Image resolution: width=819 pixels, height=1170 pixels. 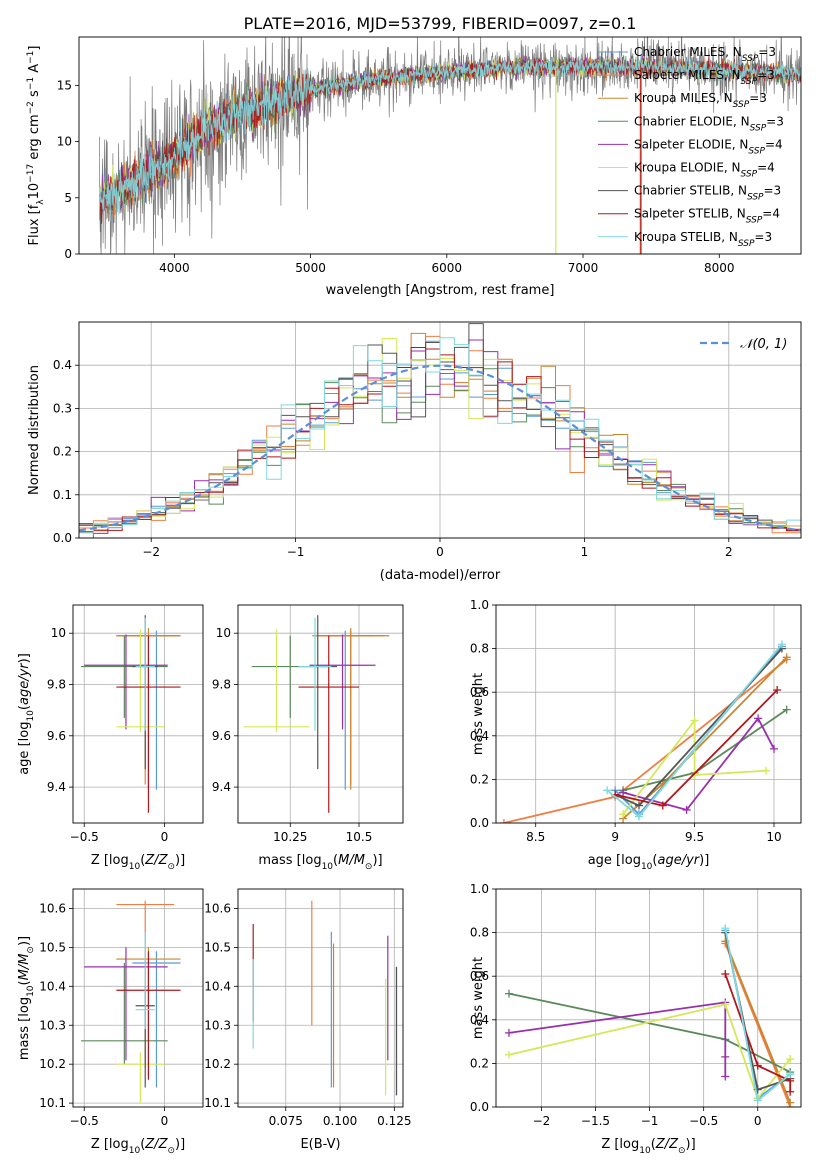 What do you see at coordinates (68, 254) in the screenshot?
I see `y-tick-label: 0` at bounding box center [68, 254].